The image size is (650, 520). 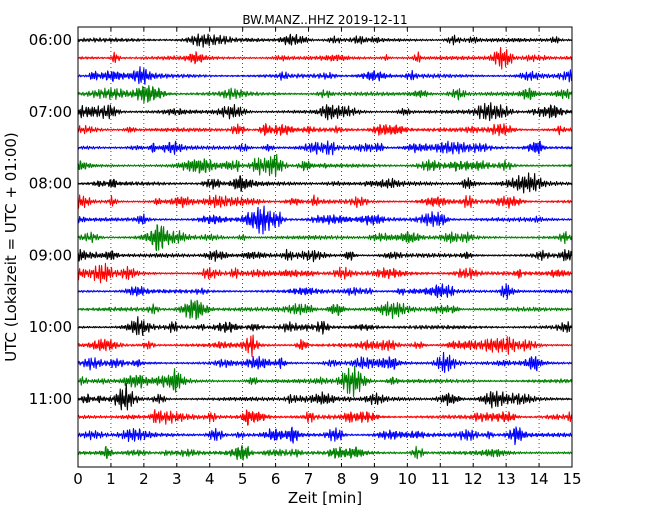 I want to click on y-tick-label: 06:00, so click(x=50, y=40).